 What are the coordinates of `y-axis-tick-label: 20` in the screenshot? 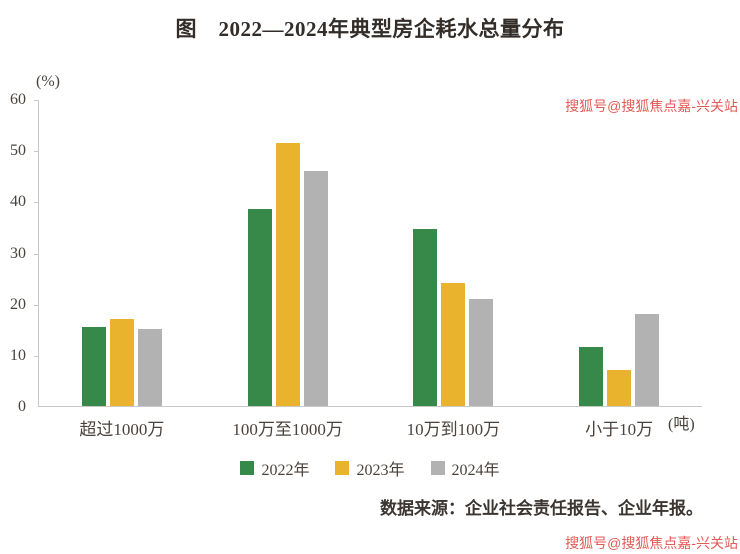 It's located at (18, 304).